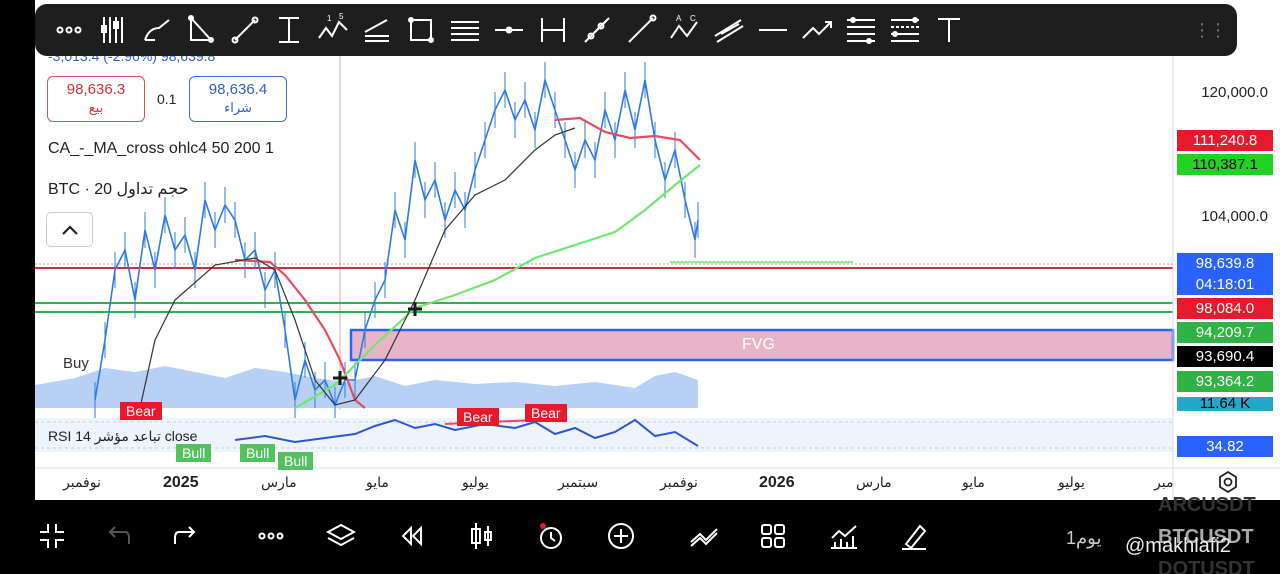 The height and width of the screenshot is (574, 1280). Describe the element at coordinates (123, 436) in the screenshot. I see `rsi-legend: RSI تباعد مؤشر 14 close` at that location.